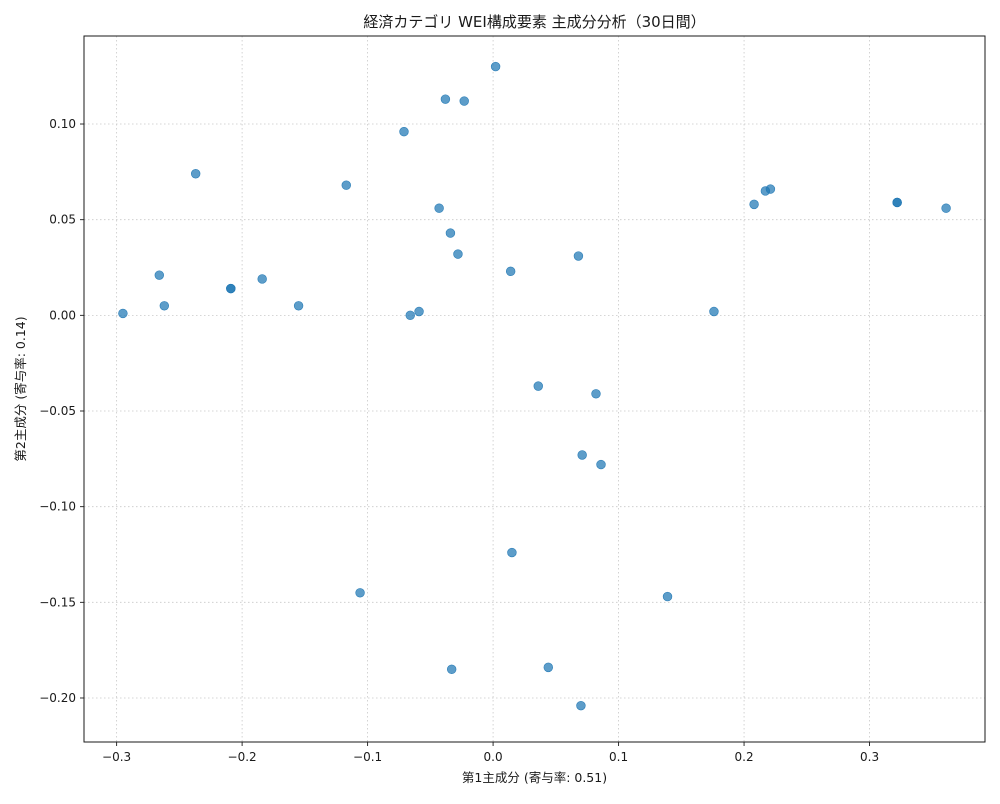 The width and height of the screenshot is (1000, 804). I want to click on chart-title: 経済カテゴリ WEI構成要素 主成分分析（30日間）, so click(534, 22).